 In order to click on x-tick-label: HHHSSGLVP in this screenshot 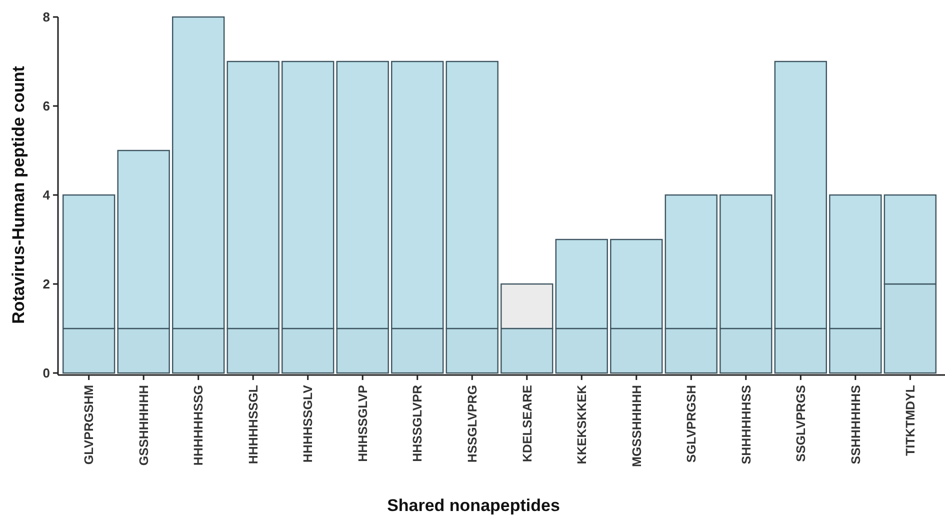, I will do `click(363, 423)`.